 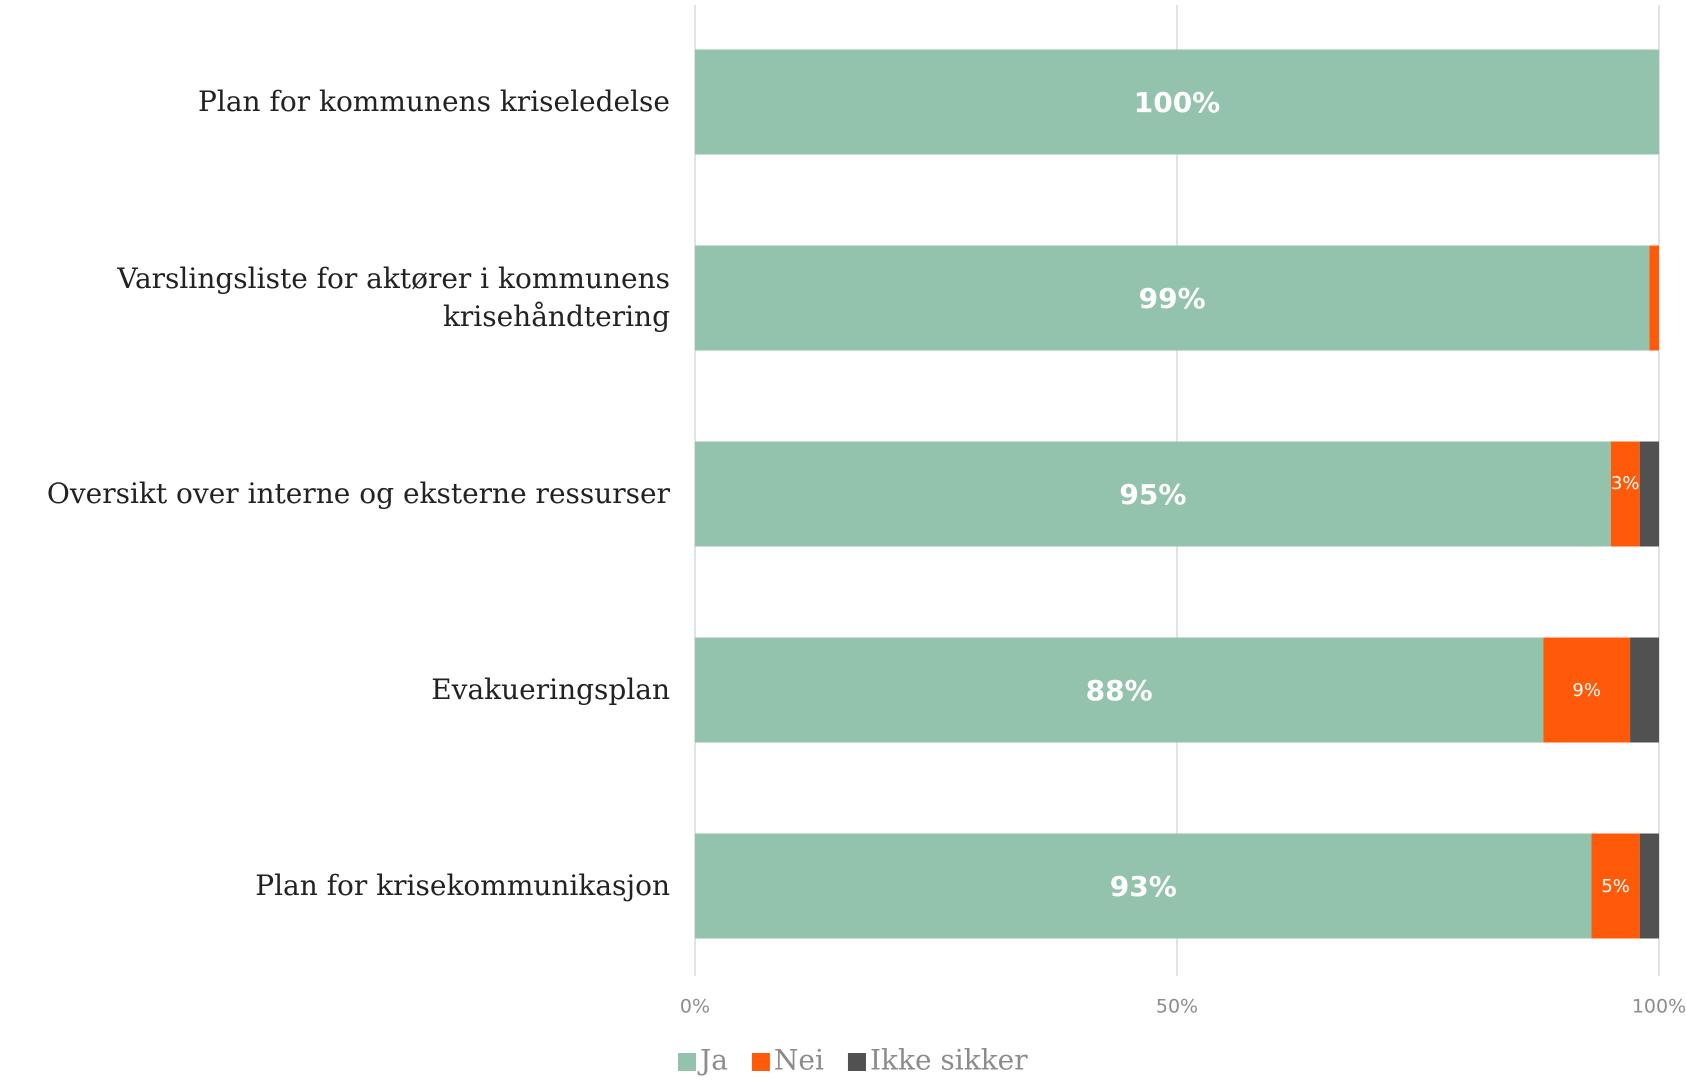 I want to click on legend-label: Nei, so click(x=799, y=1060).